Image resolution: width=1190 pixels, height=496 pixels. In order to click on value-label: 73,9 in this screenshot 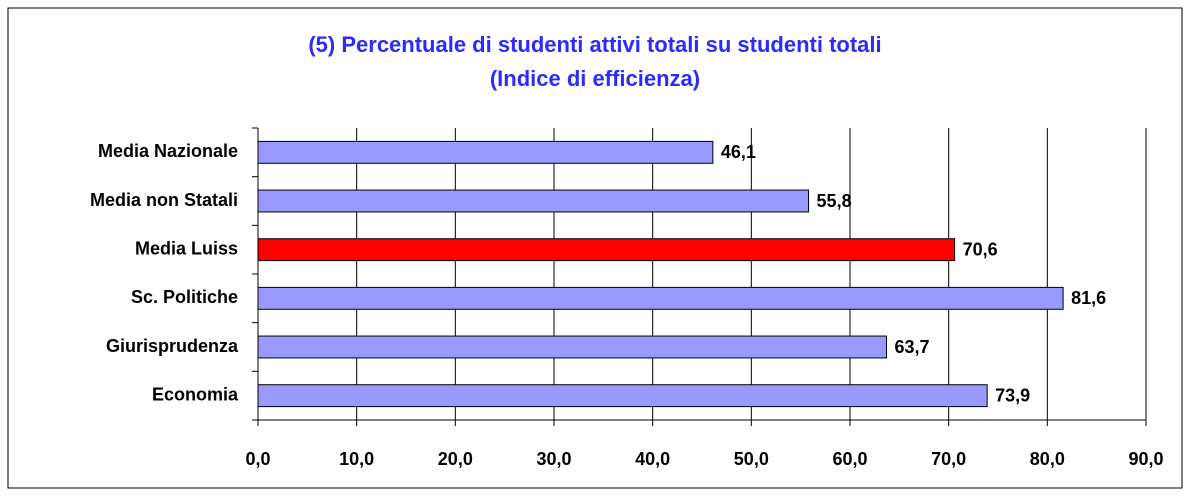, I will do `click(1012, 395)`.